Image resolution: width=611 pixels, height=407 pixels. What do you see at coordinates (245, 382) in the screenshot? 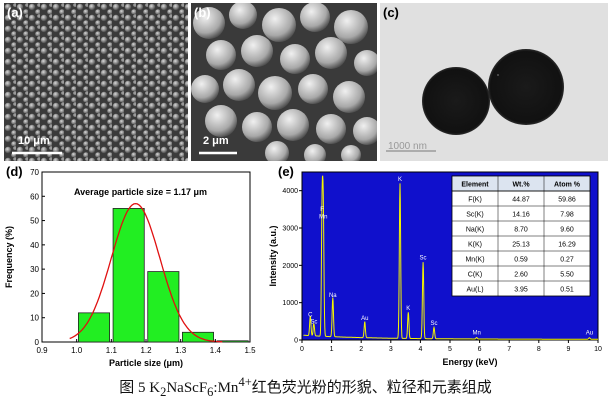
I see `caption-sup: 4+` at bounding box center [245, 382].